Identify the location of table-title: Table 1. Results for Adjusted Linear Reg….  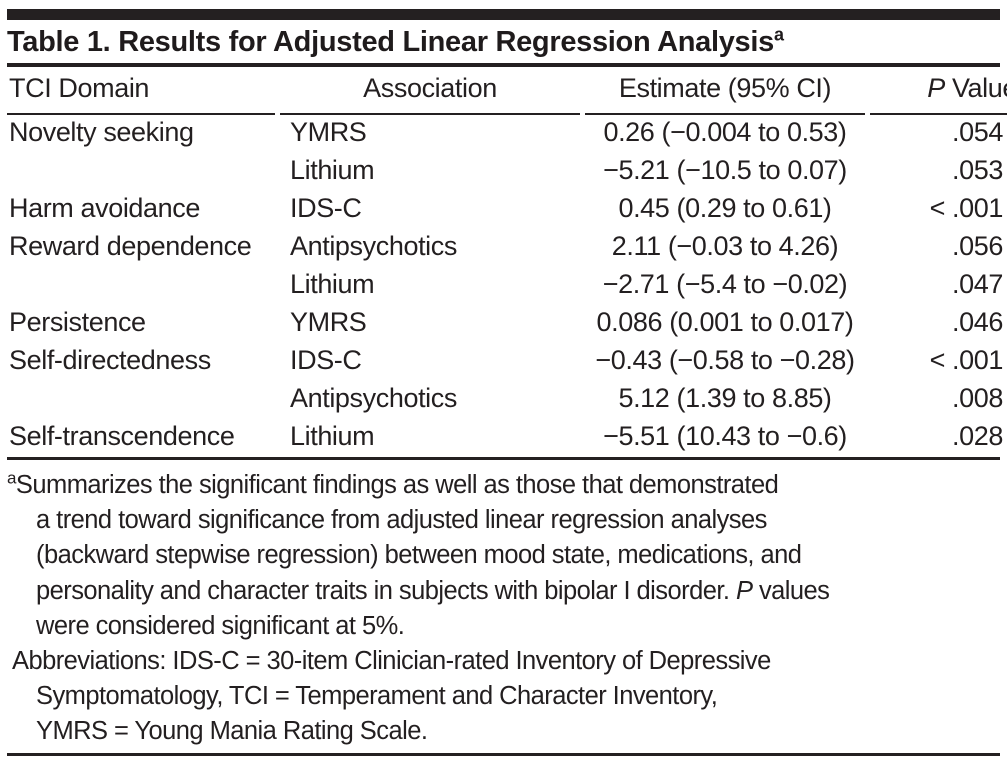
(503, 42).